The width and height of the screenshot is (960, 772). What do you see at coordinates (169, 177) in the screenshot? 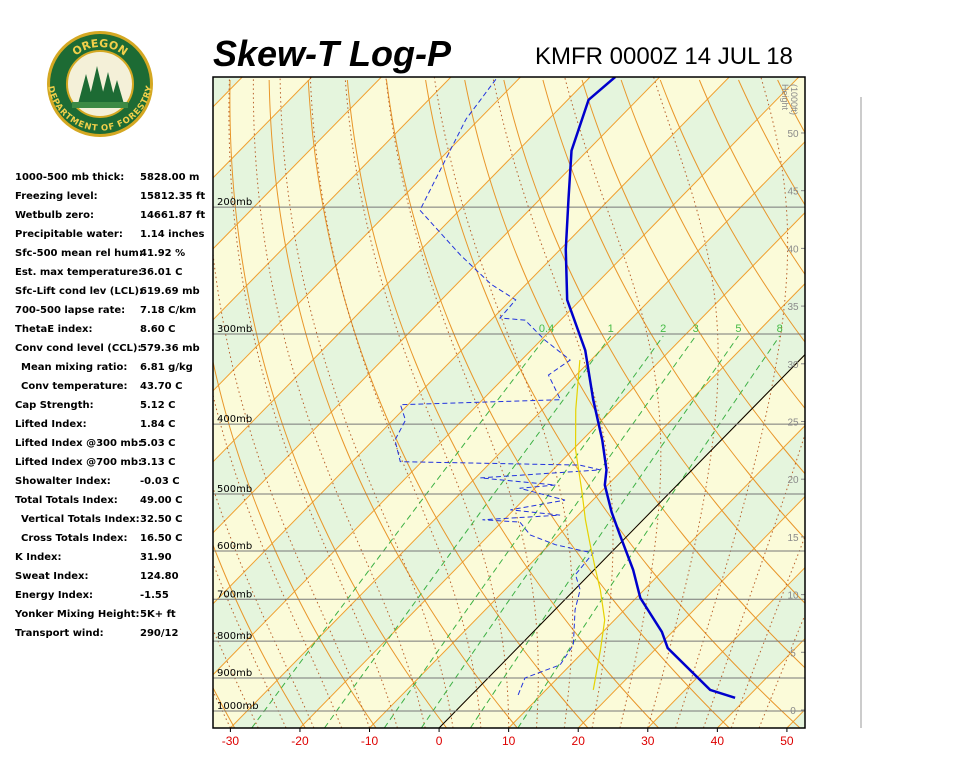
I see `stat-value: 5828.00 m` at bounding box center [169, 177].